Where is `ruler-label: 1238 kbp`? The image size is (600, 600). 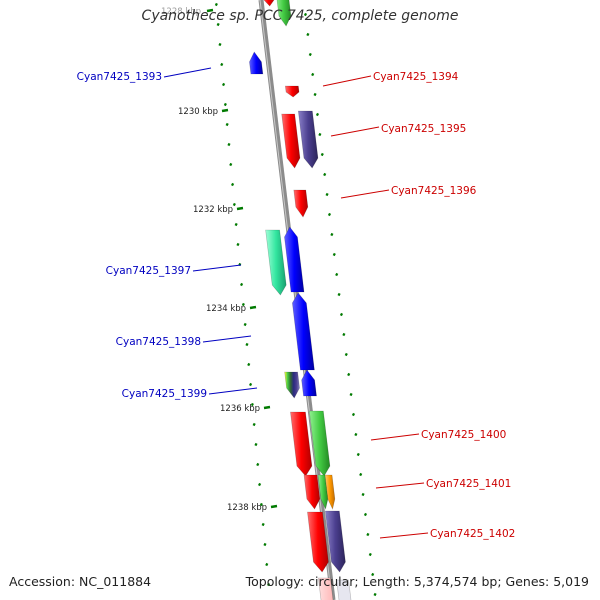 ruler-label: 1238 kbp is located at coordinates (247, 508).